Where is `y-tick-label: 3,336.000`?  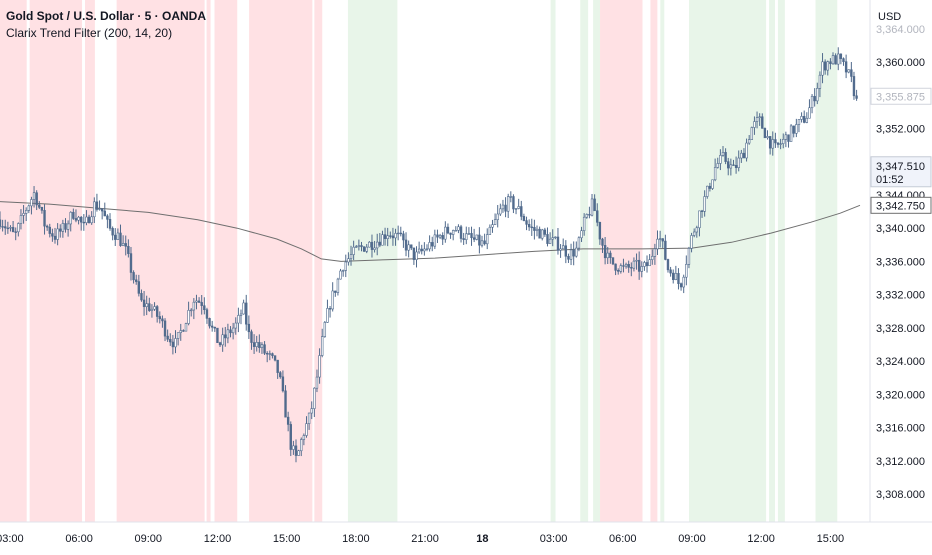
y-tick-label: 3,336.000 is located at coordinates (900, 262).